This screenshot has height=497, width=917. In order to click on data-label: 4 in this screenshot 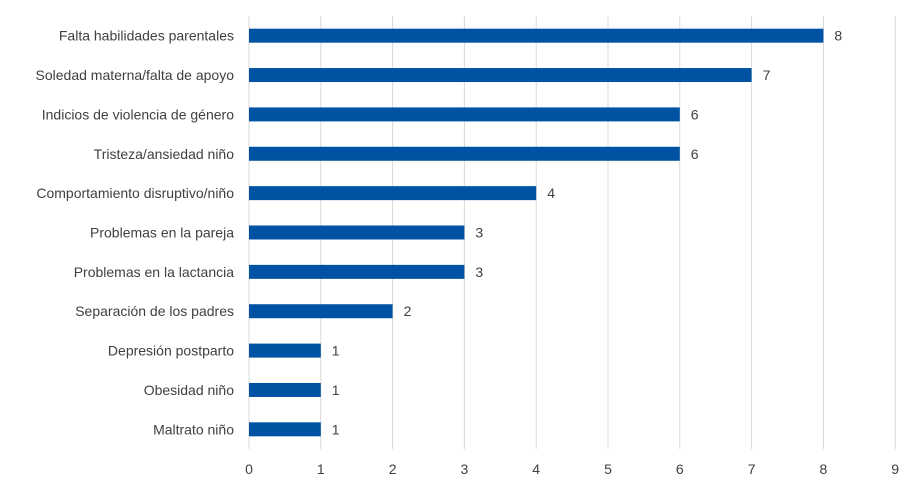, I will do `click(551, 193)`.